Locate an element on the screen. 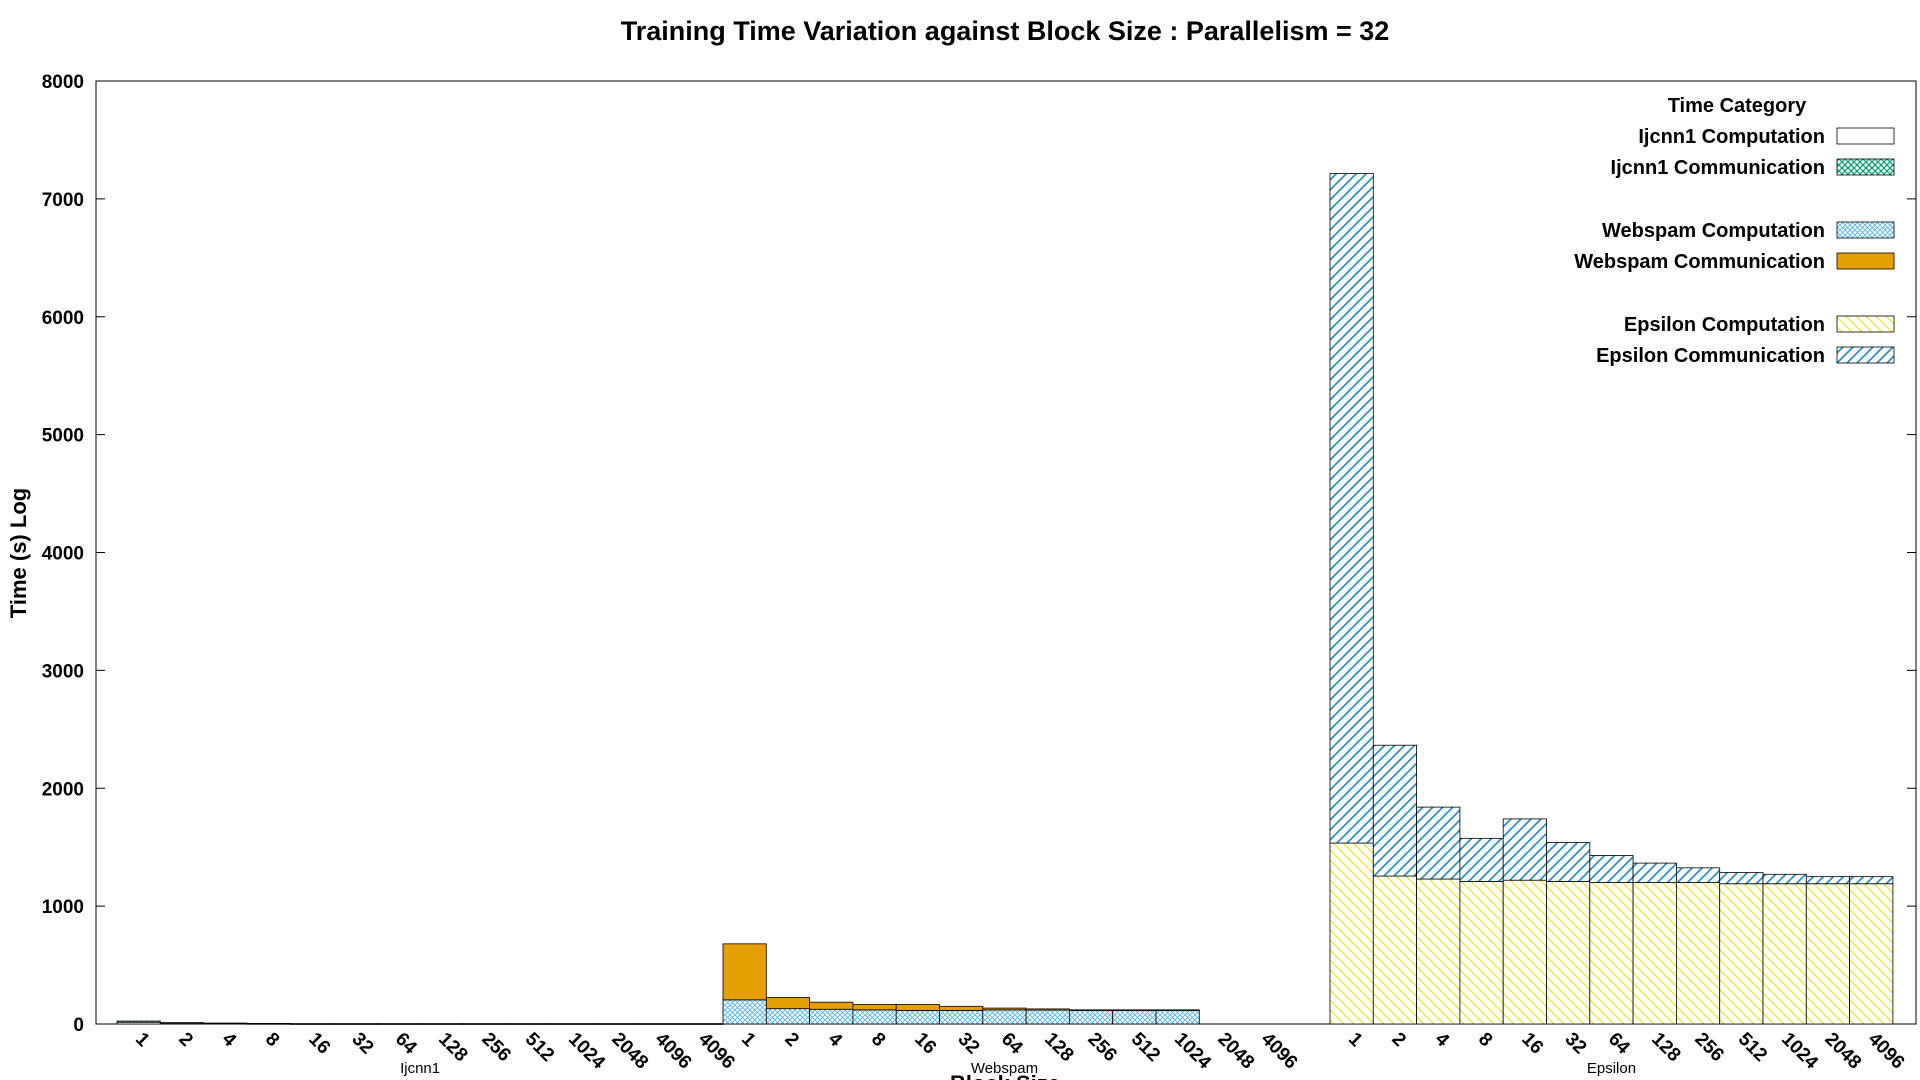 The width and height of the screenshot is (1920, 1080). legend-label: Webspam Communication is located at coordinates (1699, 262).